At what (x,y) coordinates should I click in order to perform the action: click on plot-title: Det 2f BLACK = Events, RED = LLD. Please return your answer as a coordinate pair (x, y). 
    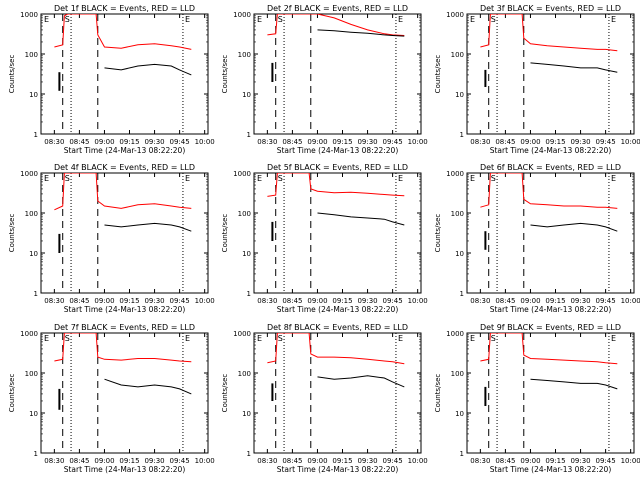
    Looking at the image, I should click on (337, 8).